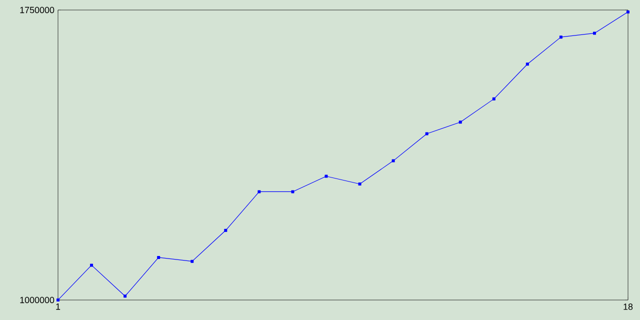  What do you see at coordinates (37, 300) in the screenshot?
I see `y-tick-label: 1000000` at bounding box center [37, 300].